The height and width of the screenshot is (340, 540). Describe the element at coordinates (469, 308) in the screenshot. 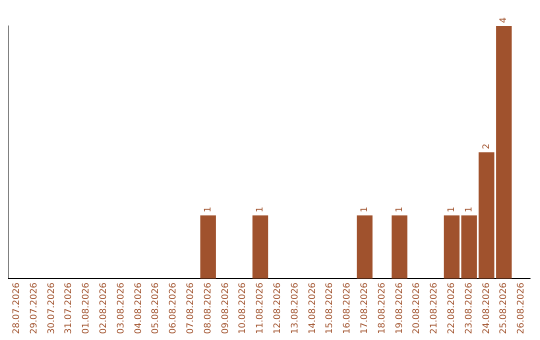

I see `x-tick-label: 23.08.2026` at that location.